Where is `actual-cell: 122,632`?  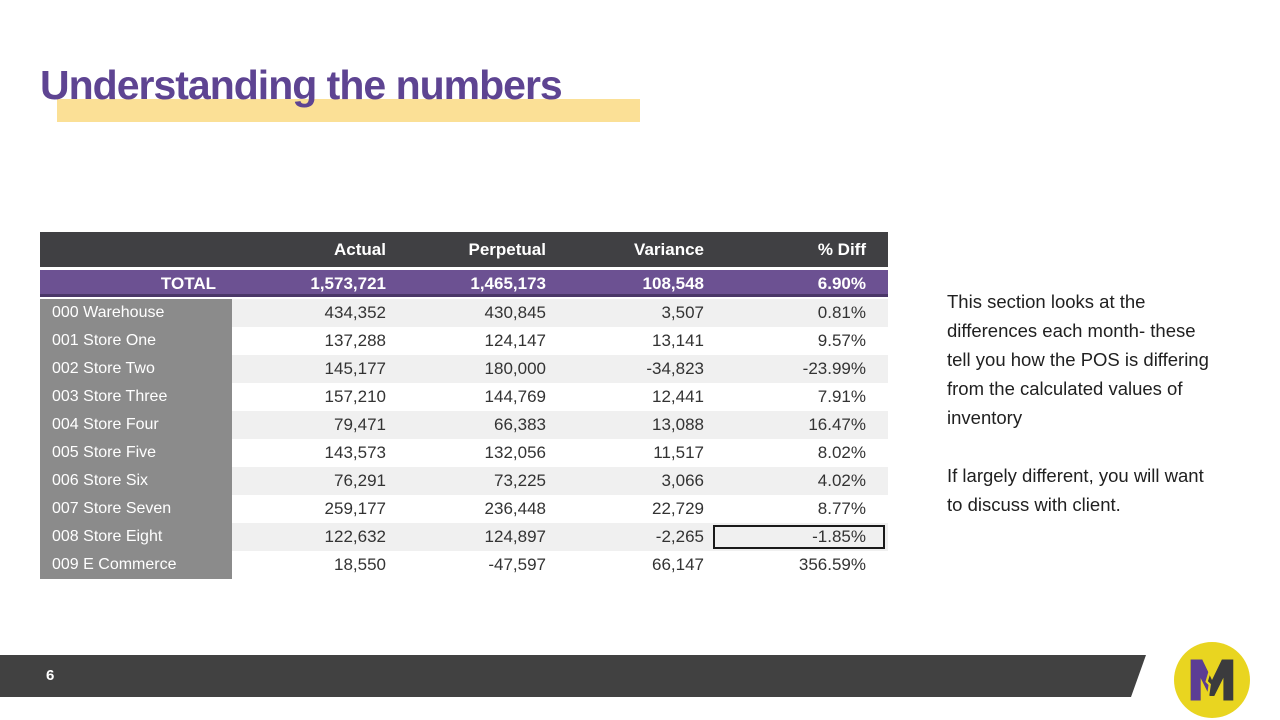
actual-cell: 122,632 is located at coordinates (321, 537).